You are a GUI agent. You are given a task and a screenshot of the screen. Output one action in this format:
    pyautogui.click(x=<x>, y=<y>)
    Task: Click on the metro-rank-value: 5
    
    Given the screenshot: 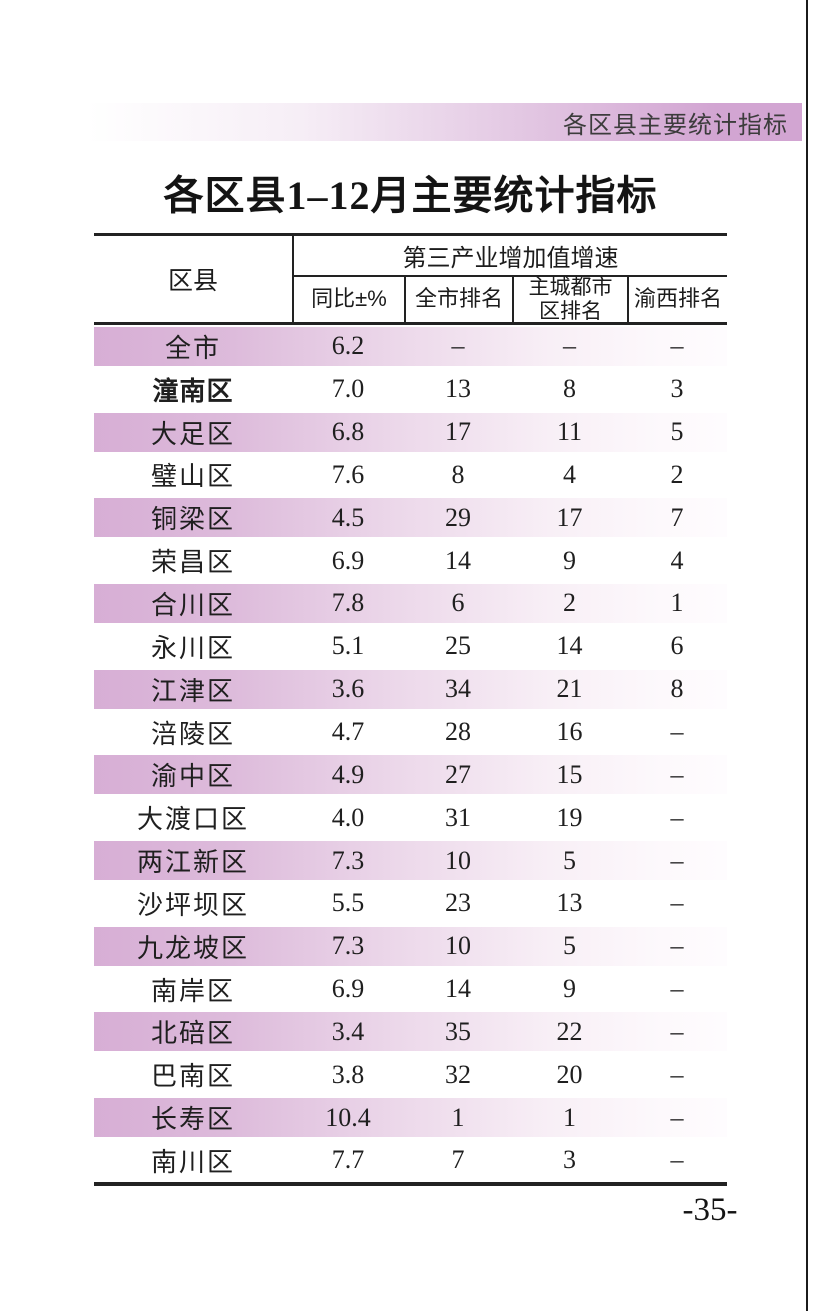 What is the action you would take?
    pyautogui.click(x=569, y=860)
    